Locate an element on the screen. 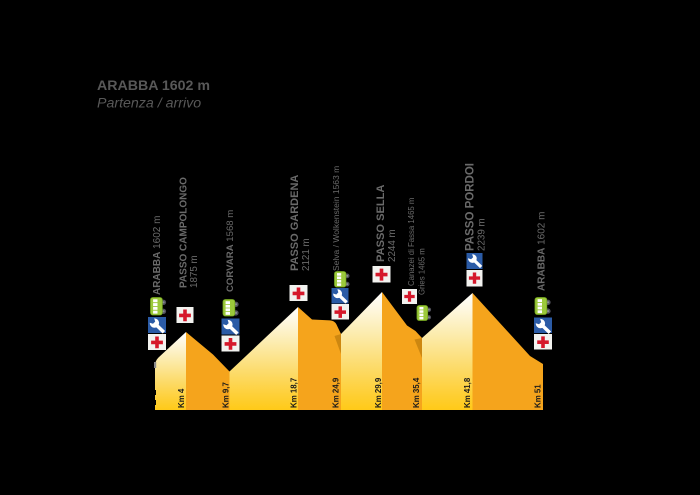 The image size is (700, 495). svg-text: Km 4 is located at coordinates (181, 398).